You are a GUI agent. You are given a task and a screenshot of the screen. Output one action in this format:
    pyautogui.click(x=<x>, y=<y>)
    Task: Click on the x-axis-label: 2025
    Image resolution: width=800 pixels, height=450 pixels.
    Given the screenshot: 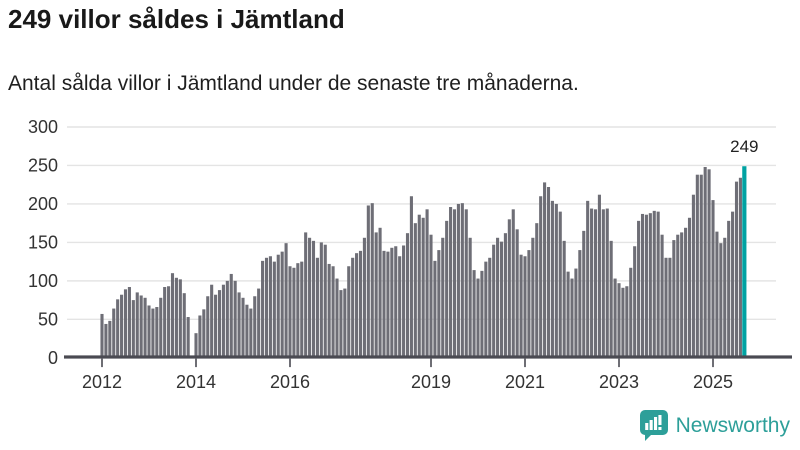 What is the action you would take?
    pyautogui.click(x=713, y=382)
    